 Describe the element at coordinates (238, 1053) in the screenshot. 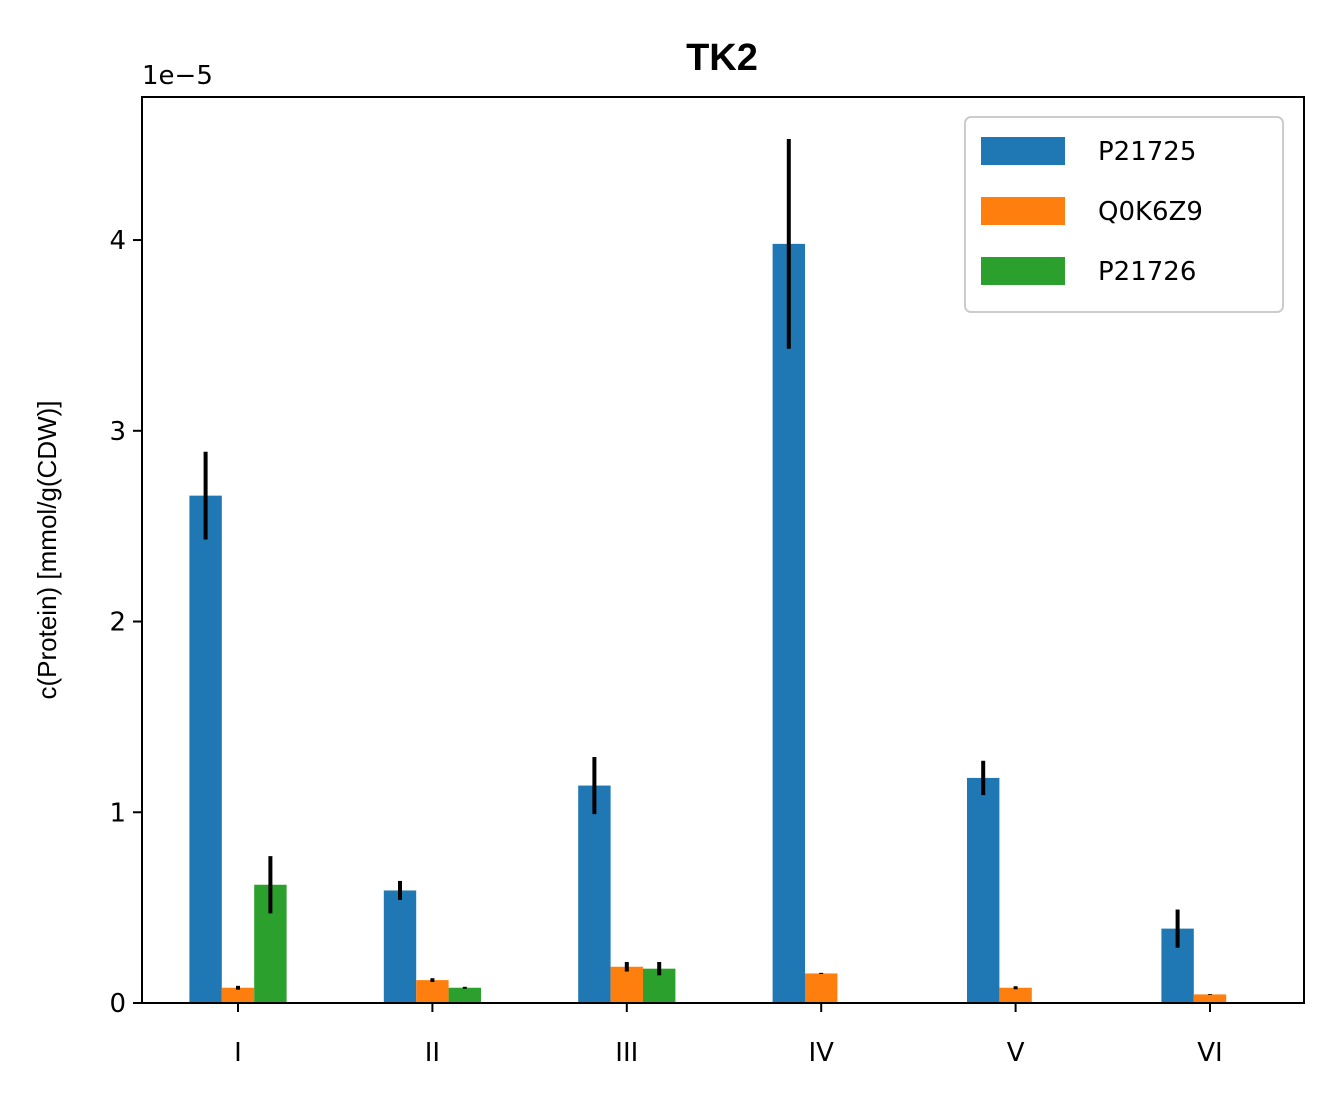

I see `x-tick-label-I: I` at that location.